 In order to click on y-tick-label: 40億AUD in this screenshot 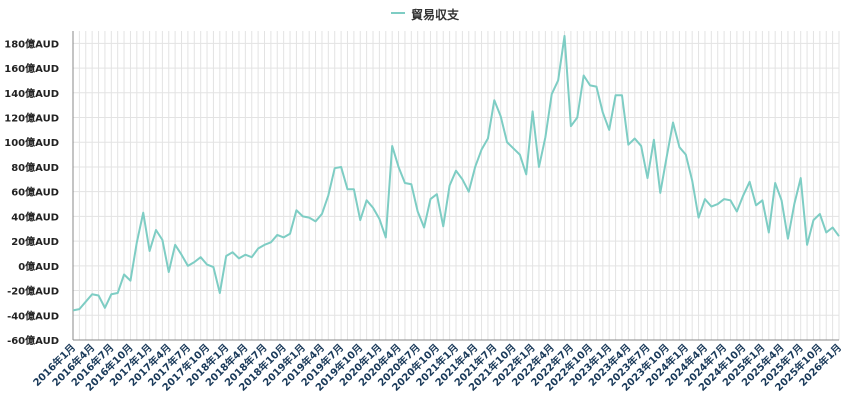, I will do `click(35, 216)`.